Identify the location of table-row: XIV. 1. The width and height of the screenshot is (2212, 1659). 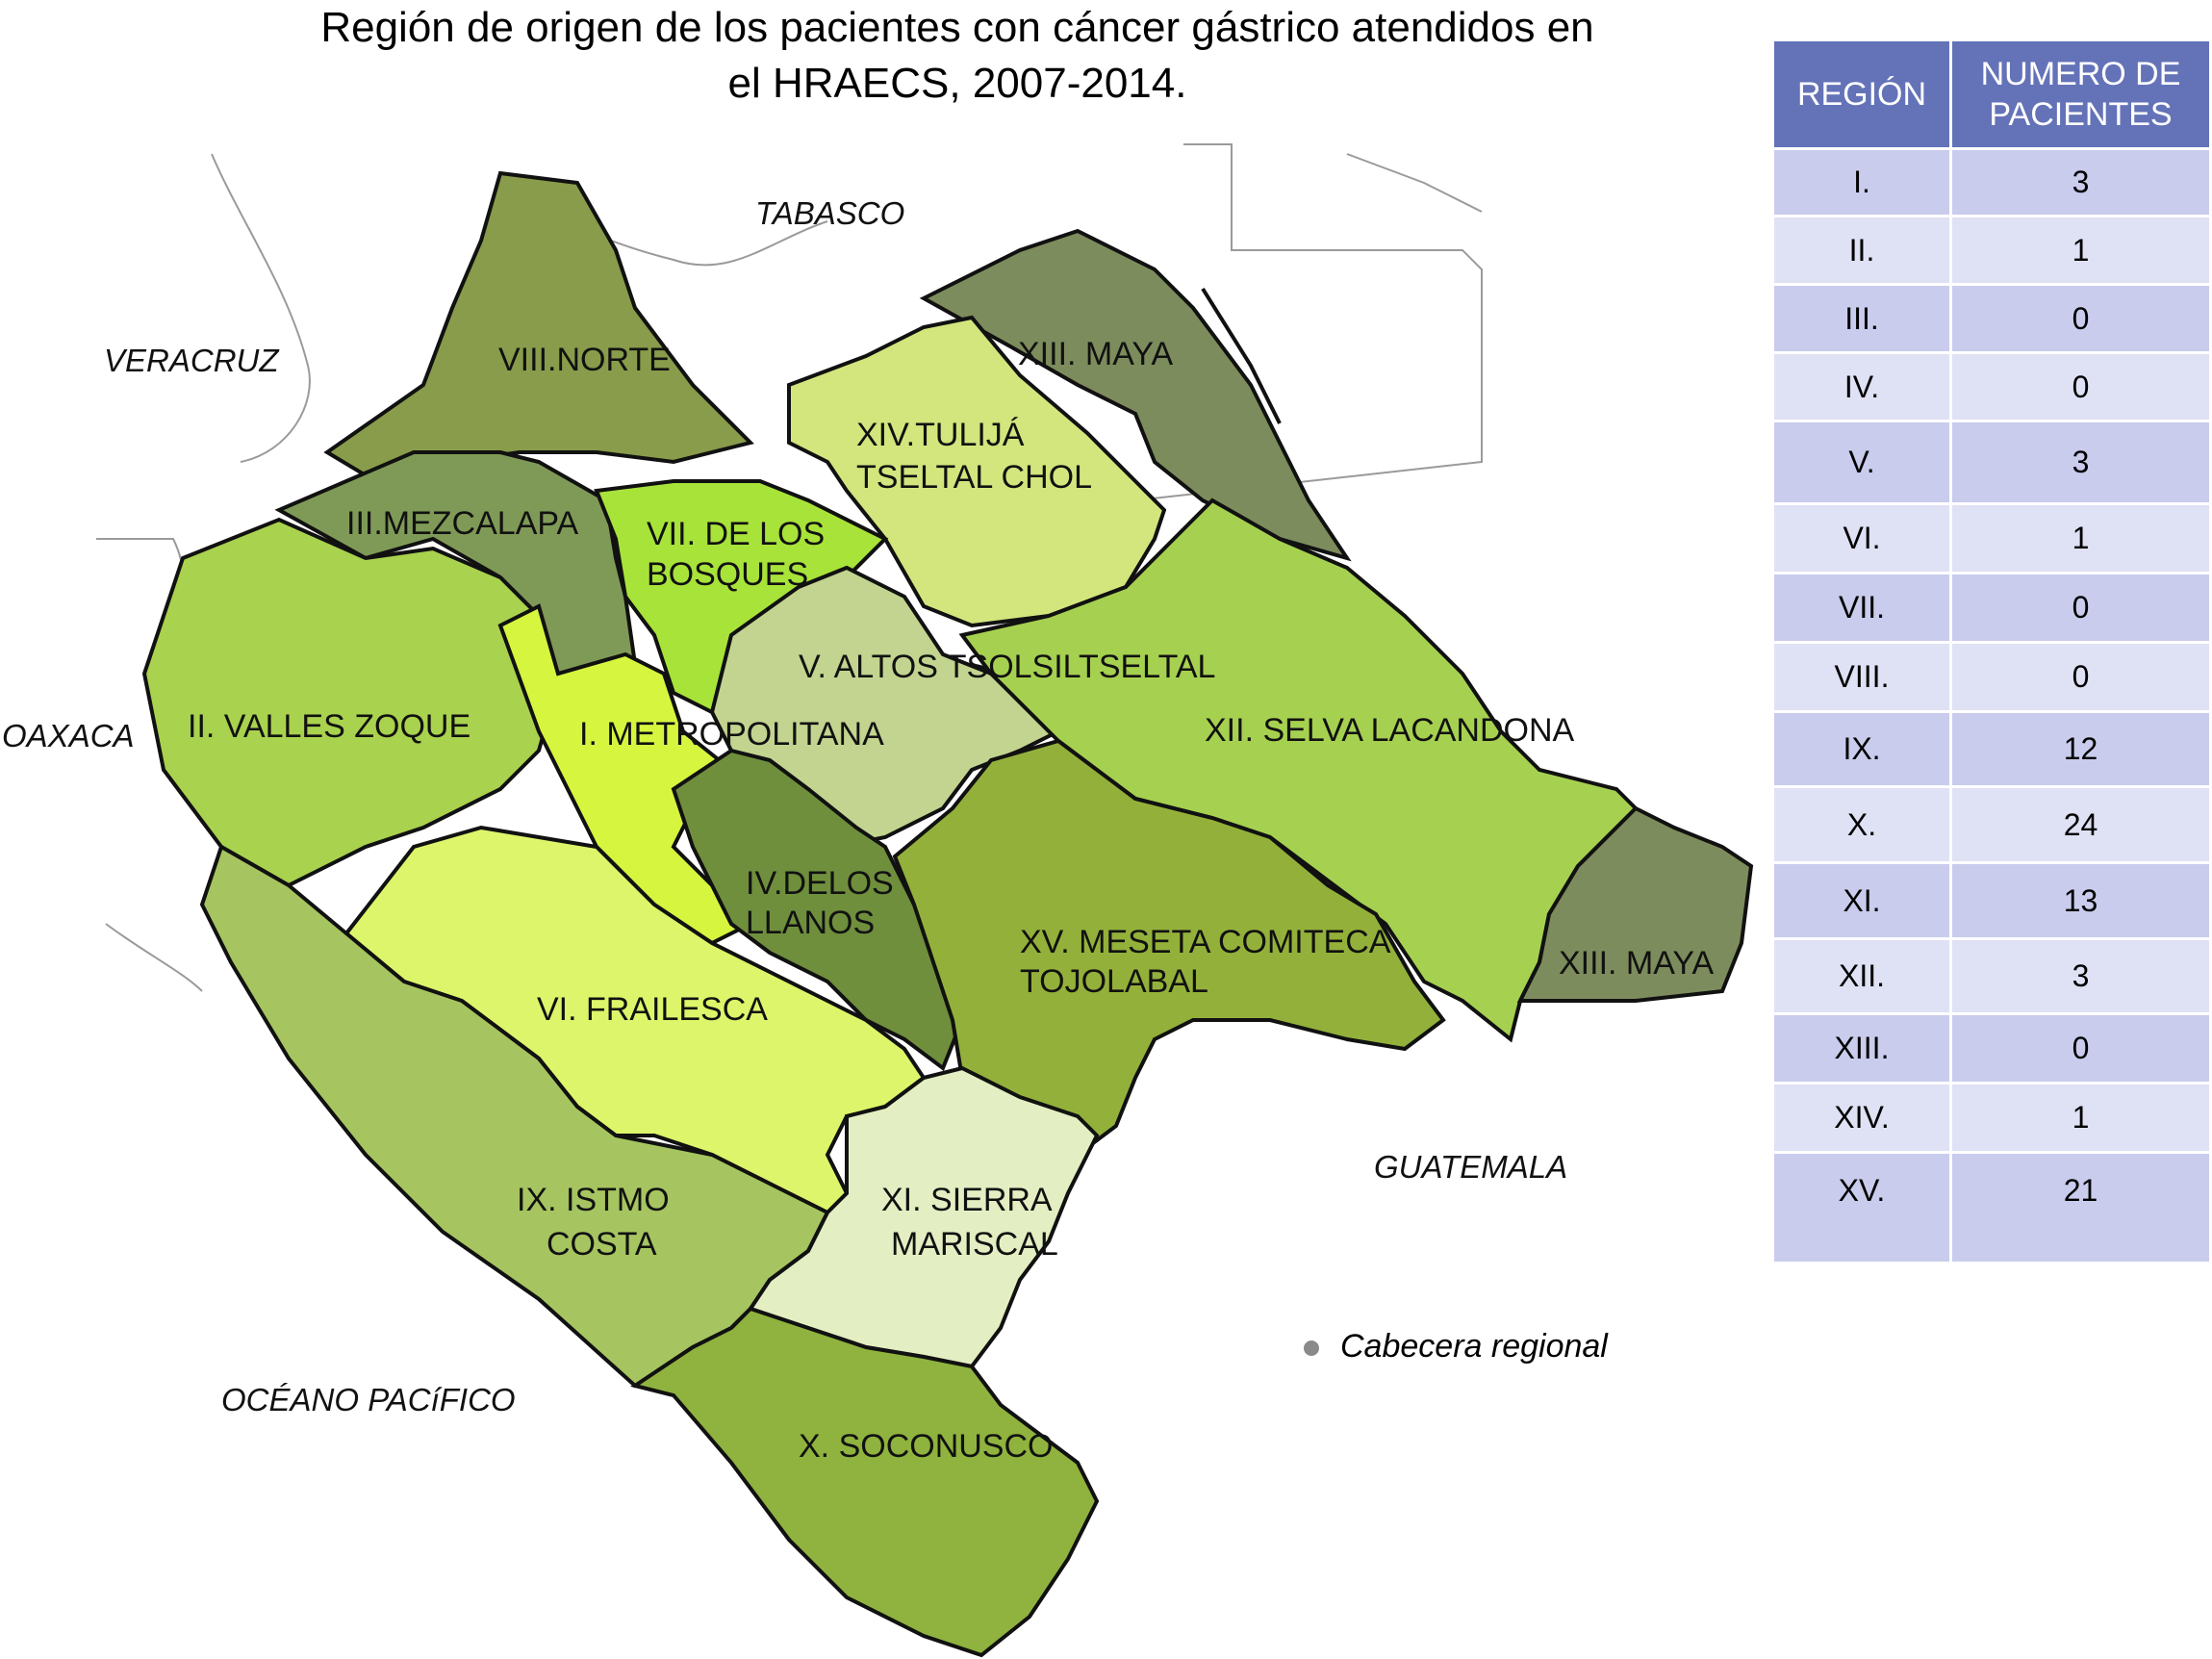
(1991, 1118).